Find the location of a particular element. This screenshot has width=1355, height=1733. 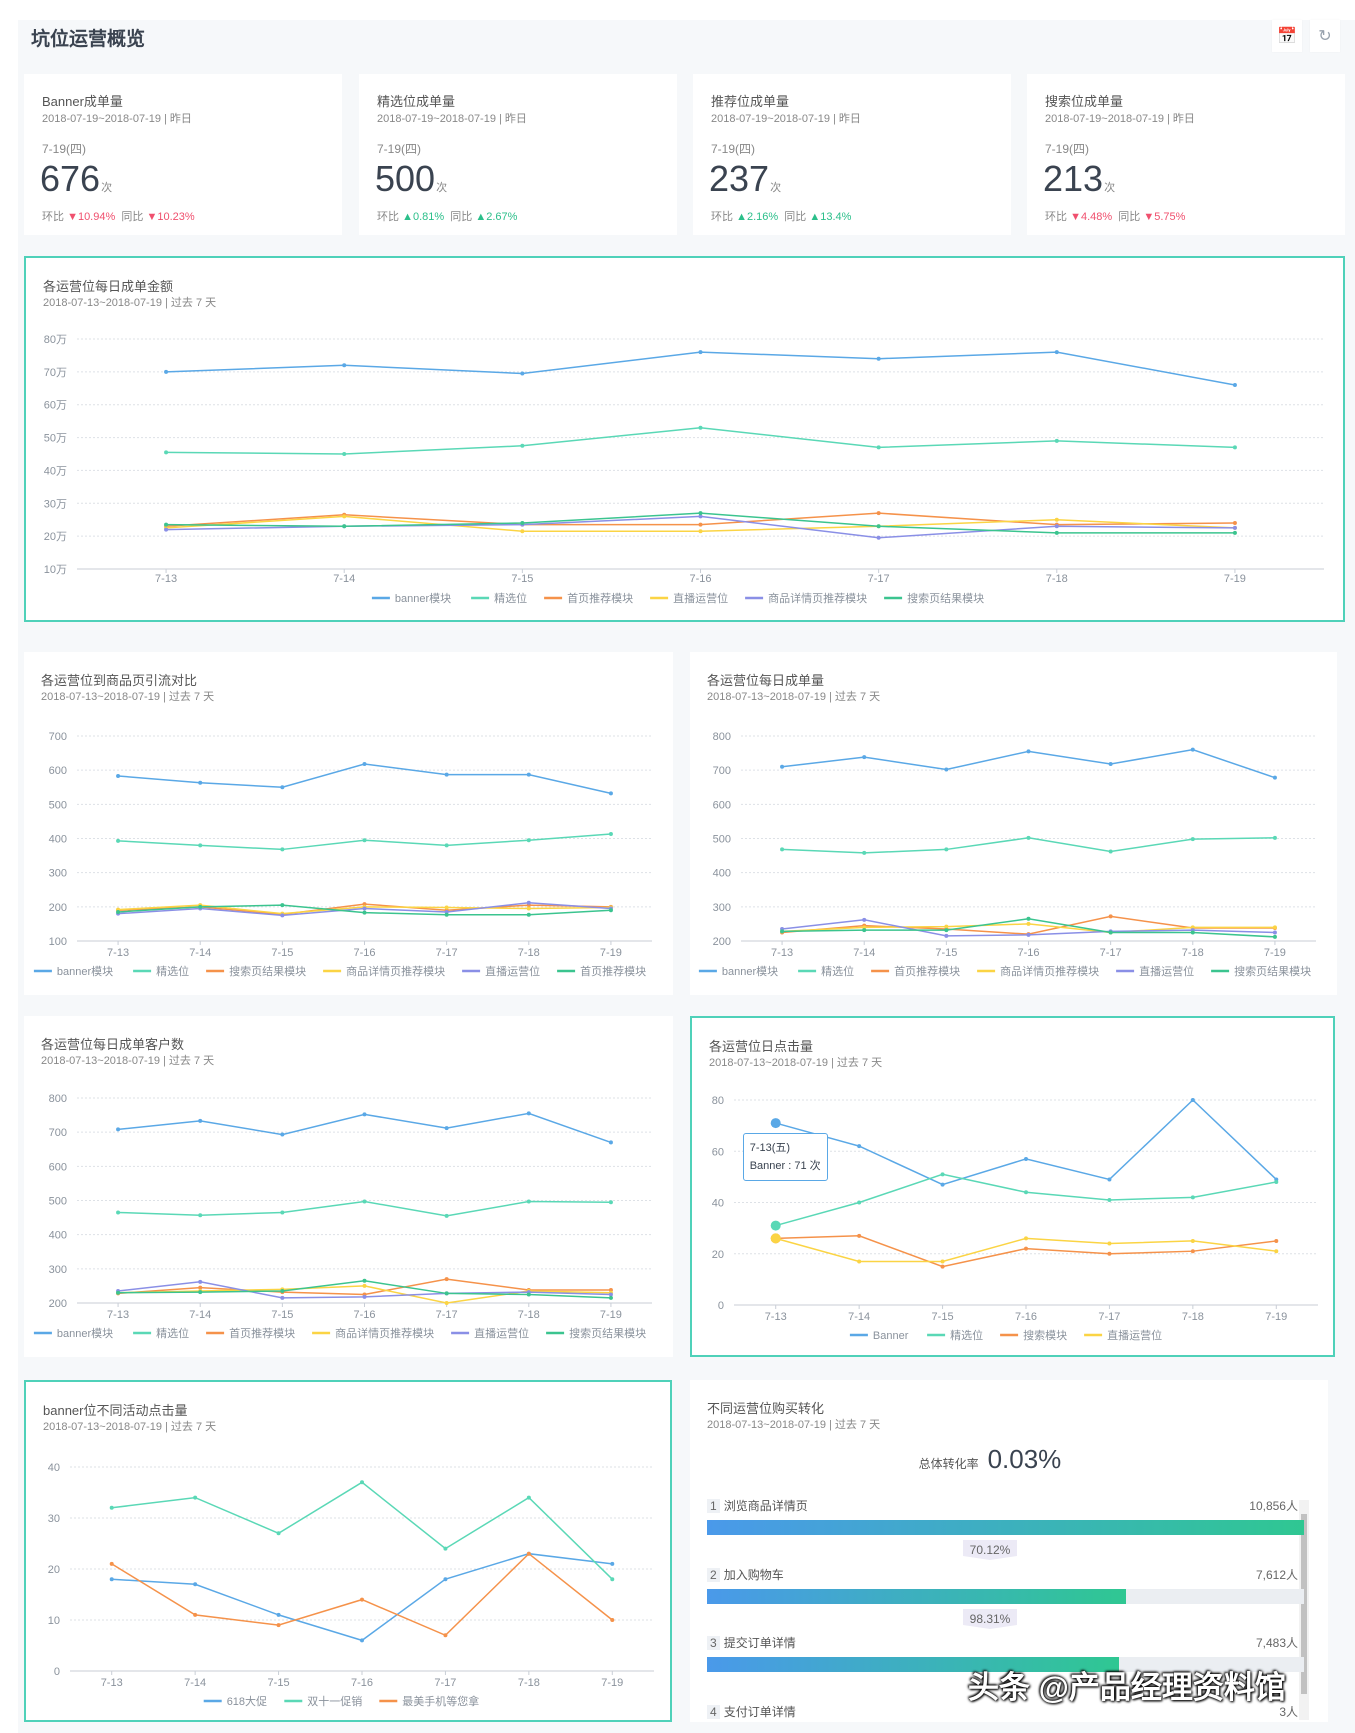

refresh-button: ↻ is located at coordinates (1325, 36).